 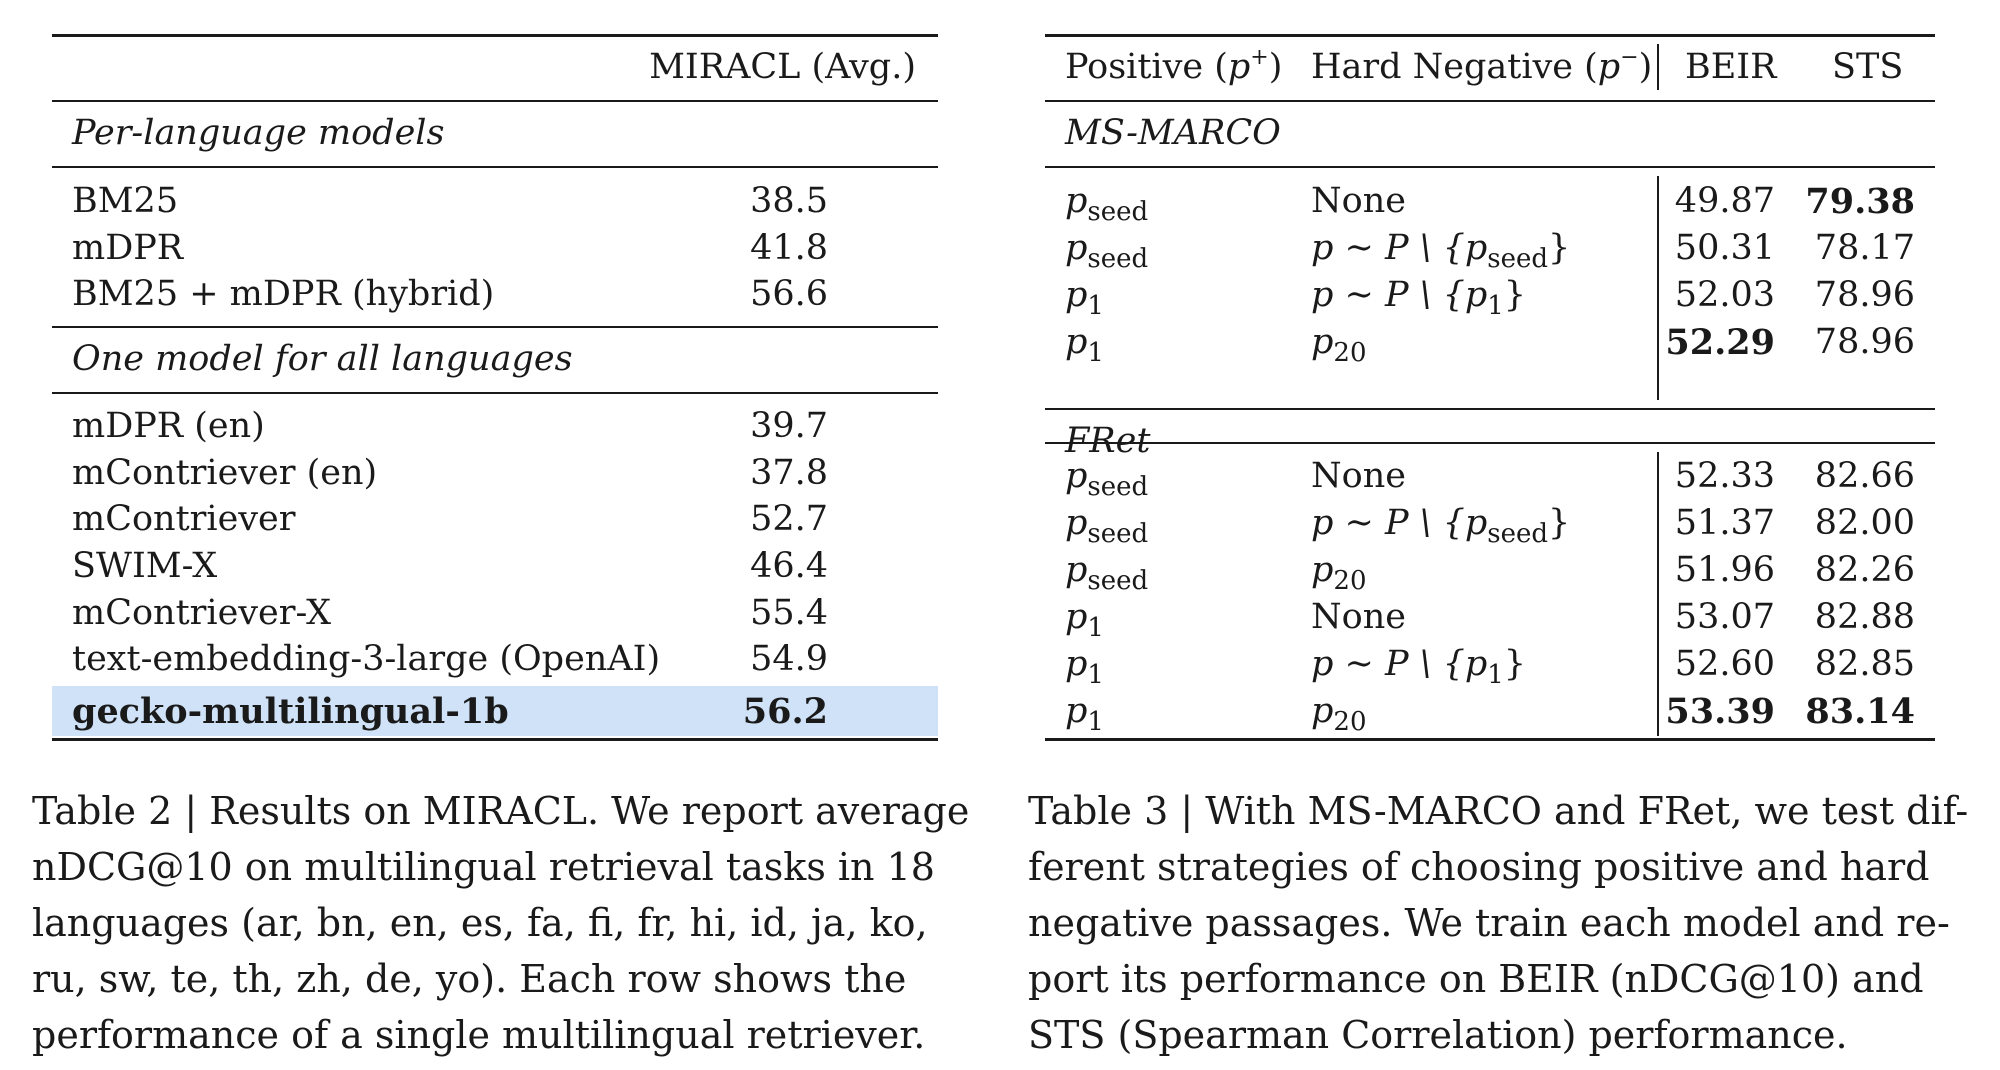 I want to click on table-row-model: SWIM-X, so click(x=145, y=566).